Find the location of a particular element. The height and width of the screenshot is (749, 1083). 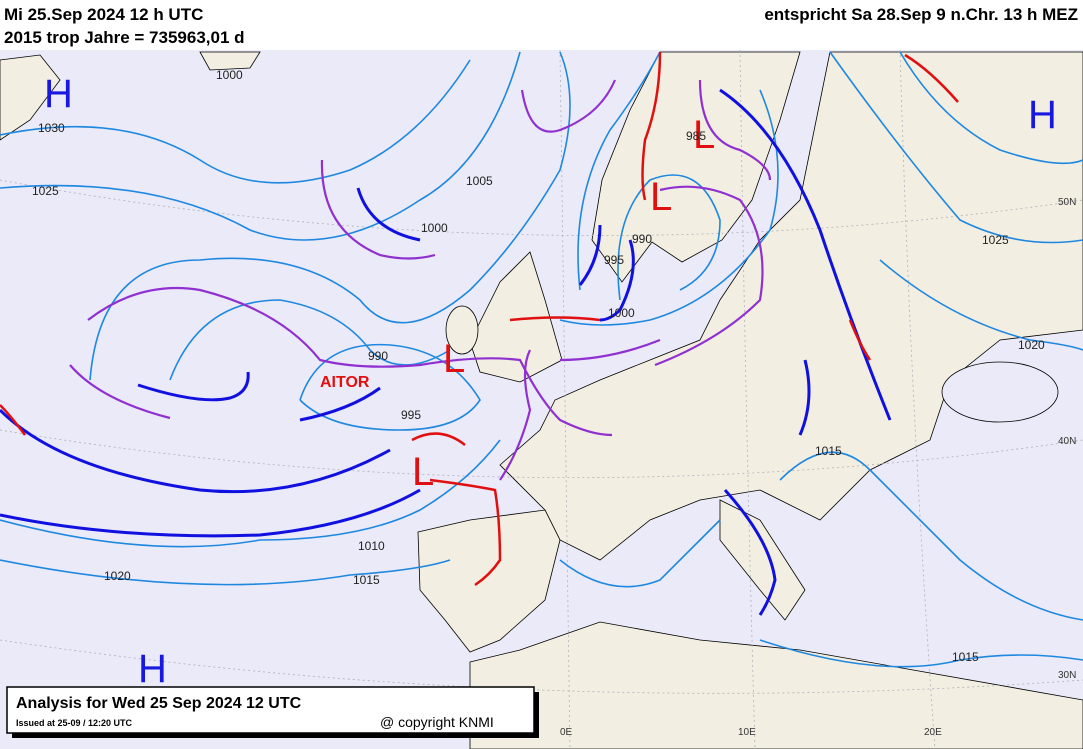

box-copyright: @ copyright KNMI is located at coordinates (437, 722).